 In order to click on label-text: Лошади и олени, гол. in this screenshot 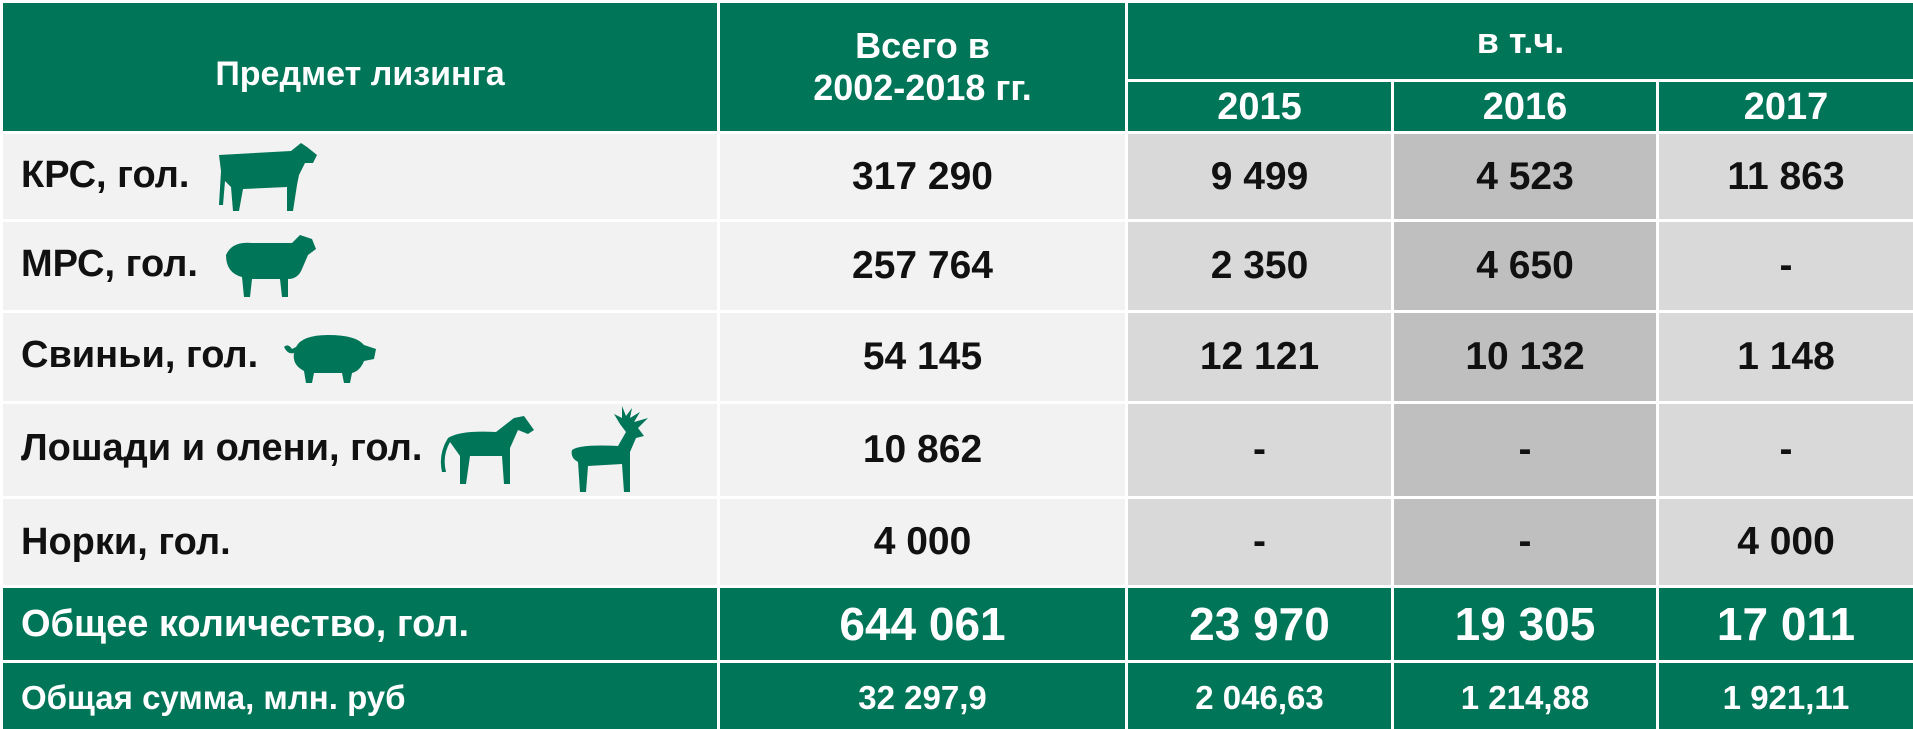, I will do `click(222, 448)`.